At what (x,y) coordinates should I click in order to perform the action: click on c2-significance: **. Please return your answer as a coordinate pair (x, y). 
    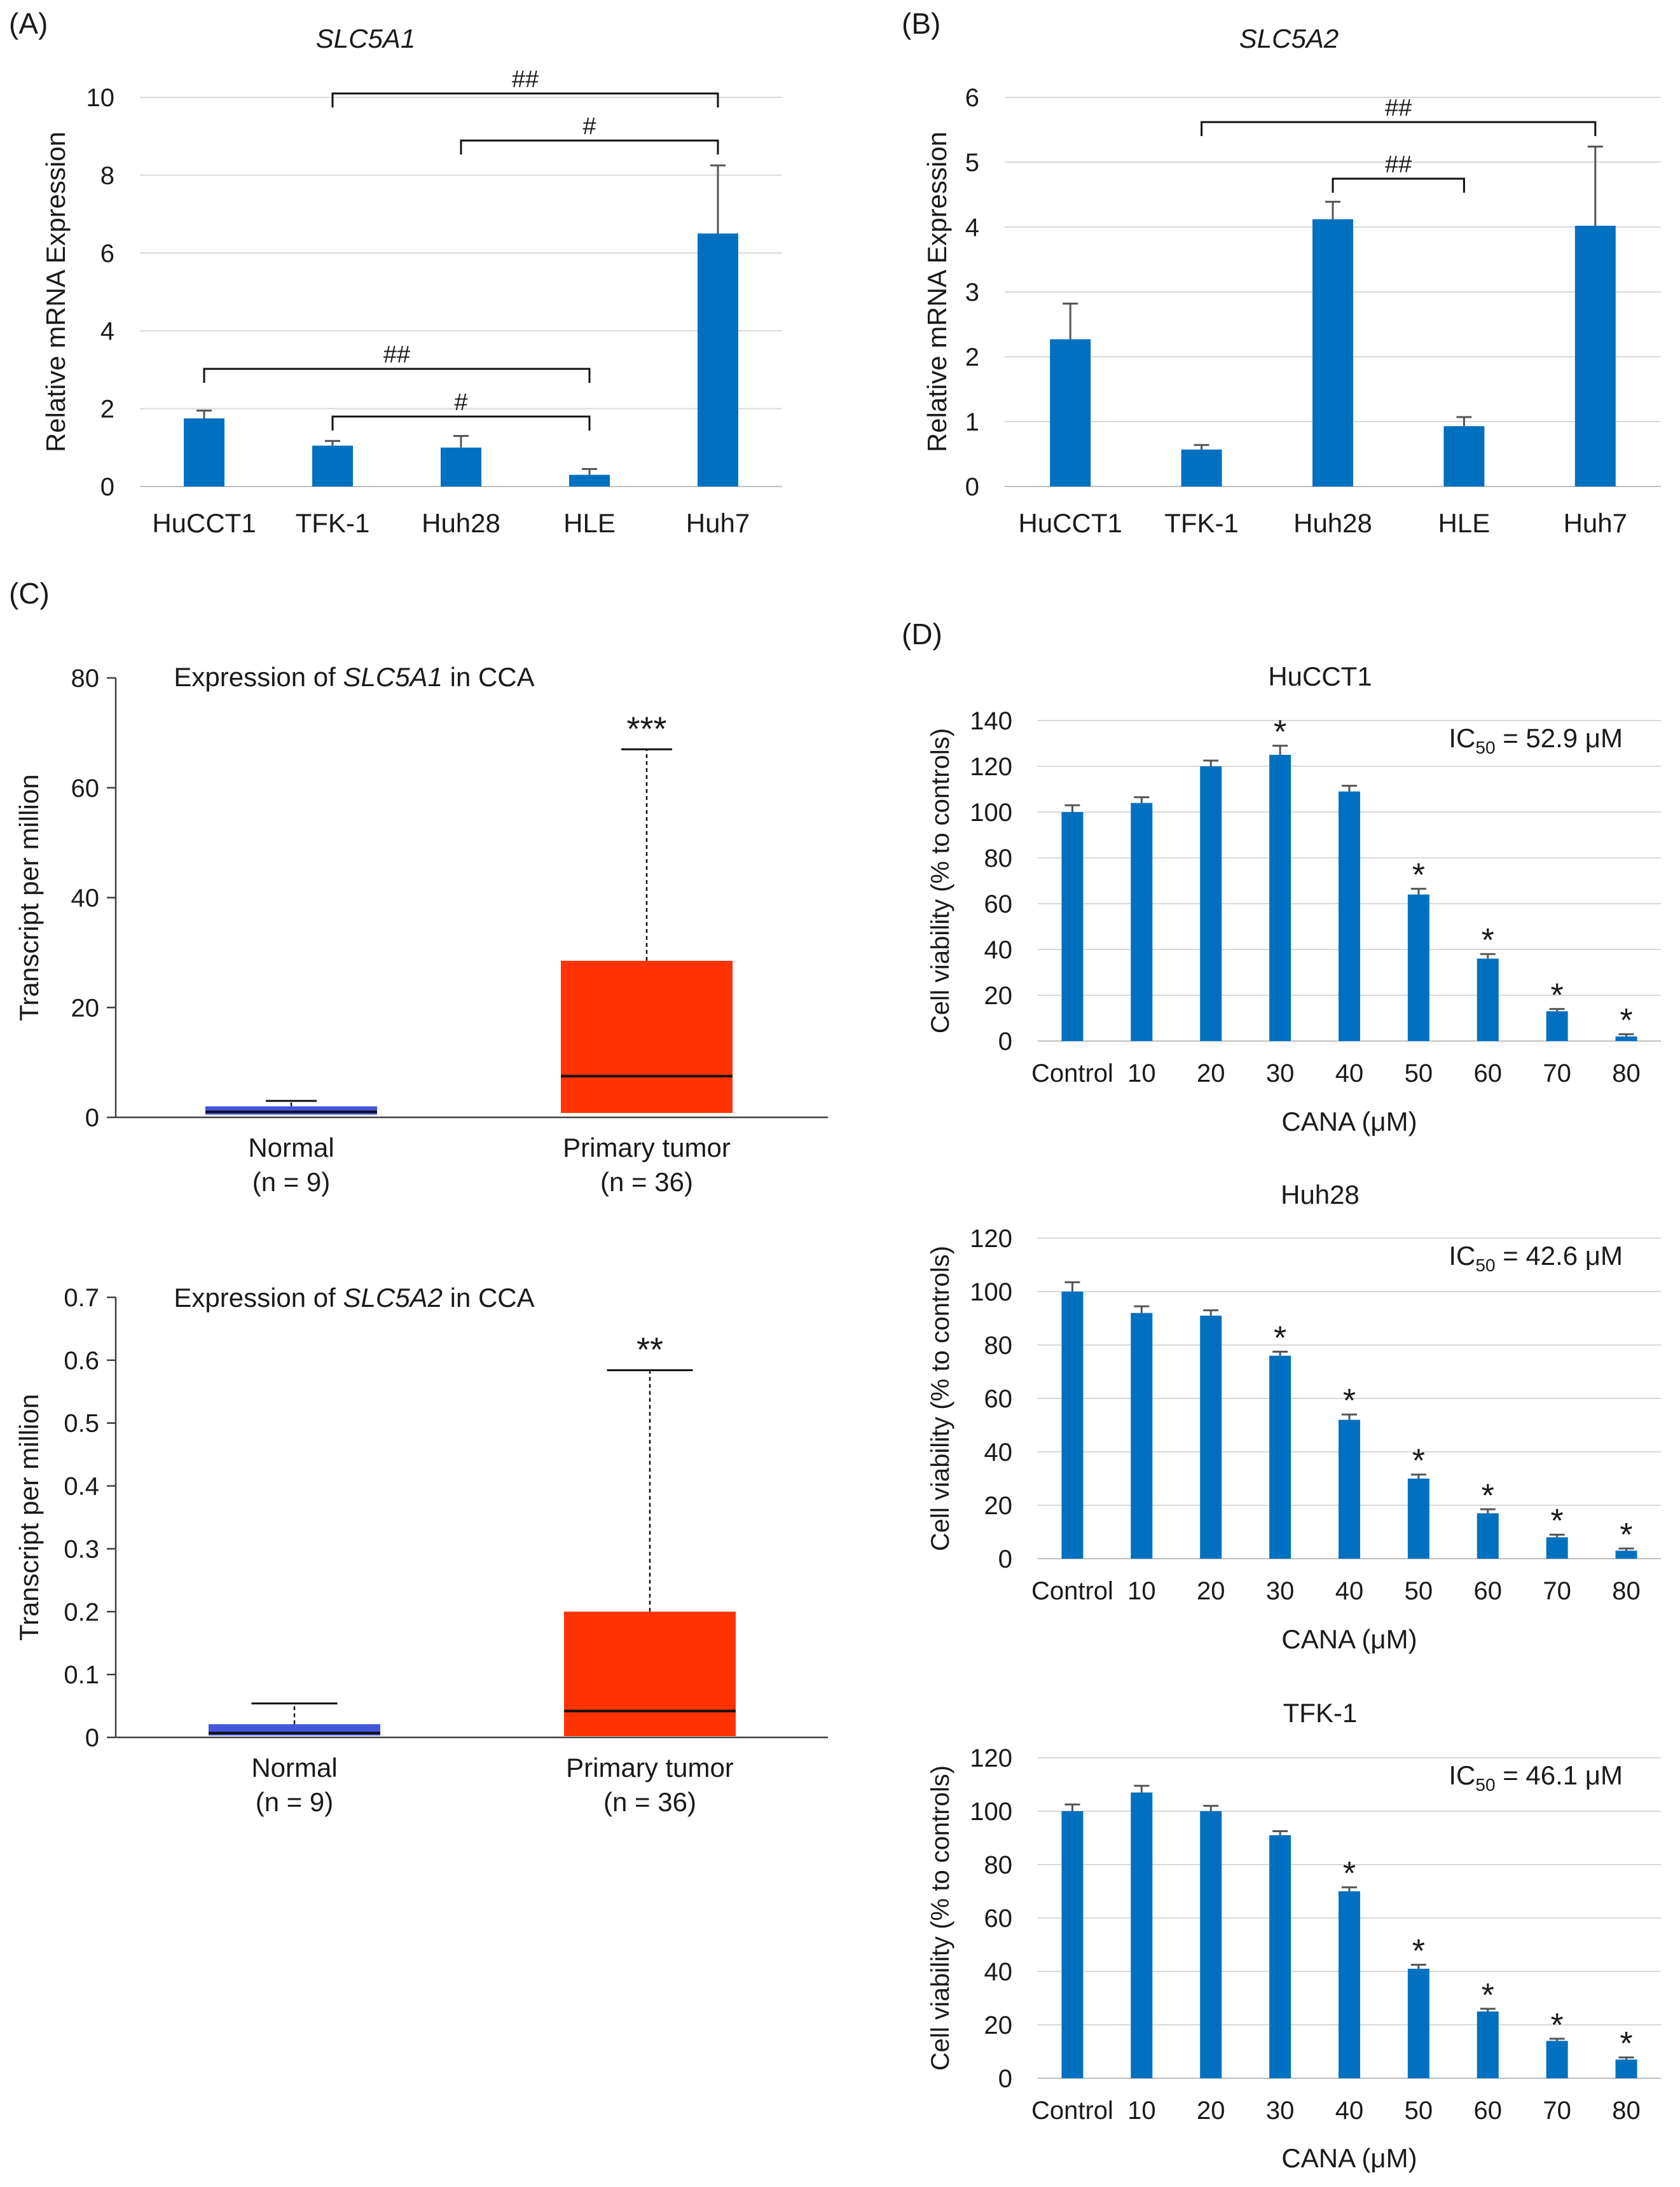
    Looking at the image, I should click on (650, 1350).